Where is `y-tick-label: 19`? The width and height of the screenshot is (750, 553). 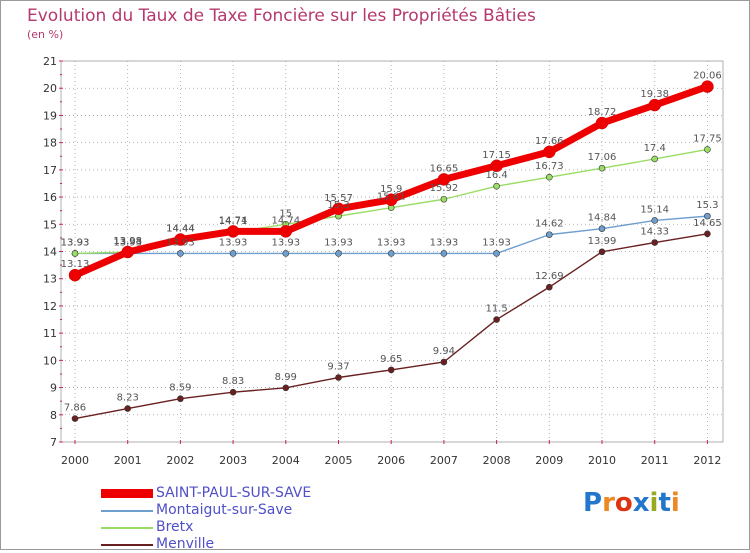
y-tick-label: 19 is located at coordinates (50, 115).